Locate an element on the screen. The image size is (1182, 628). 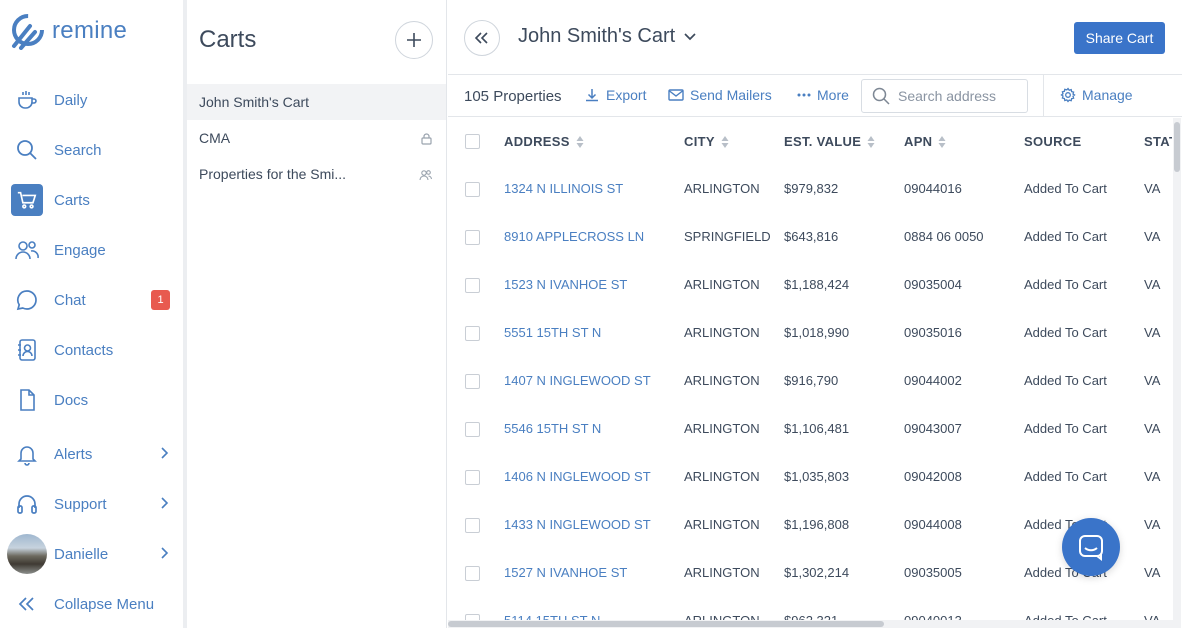
nav-item-support: Support is located at coordinates (91, 504).